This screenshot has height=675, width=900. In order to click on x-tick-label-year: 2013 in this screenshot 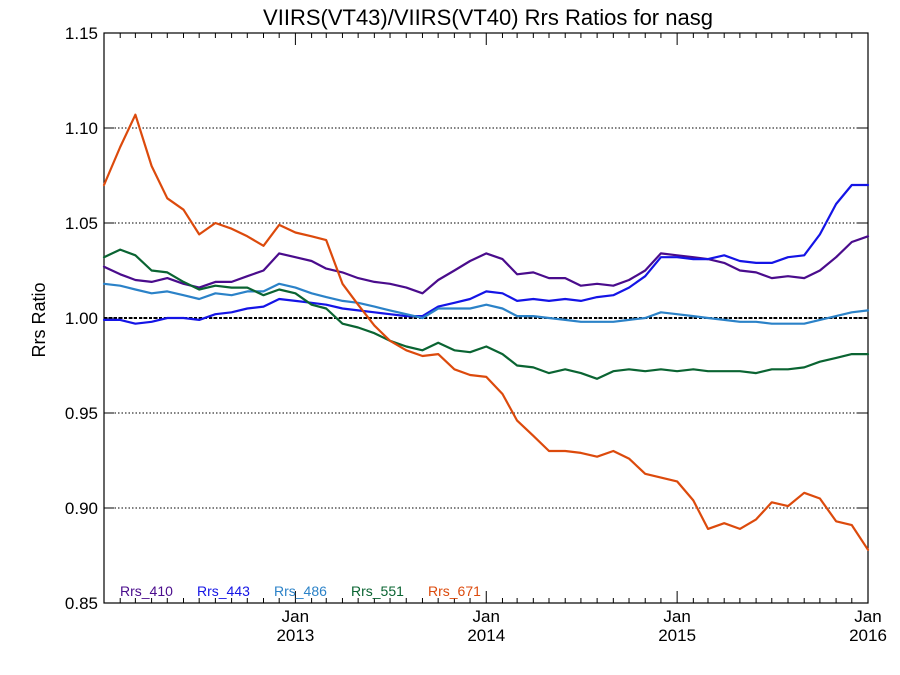, I will do `click(295, 635)`.